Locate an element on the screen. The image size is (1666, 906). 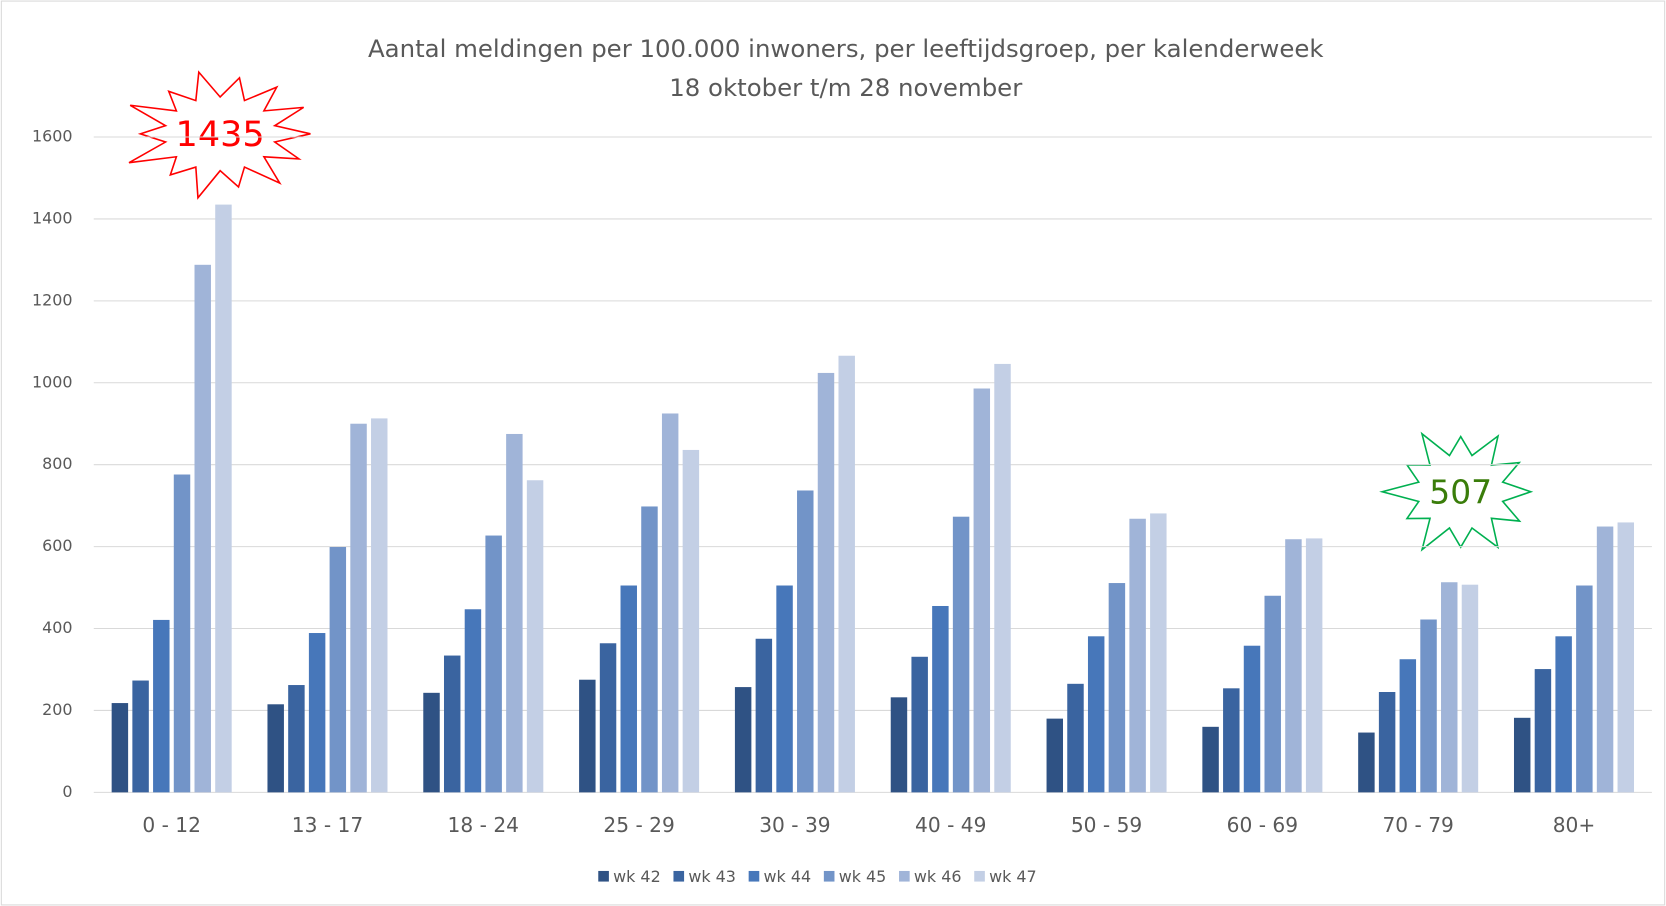
x-tick-label: 50 - 59 is located at coordinates (1106, 825).